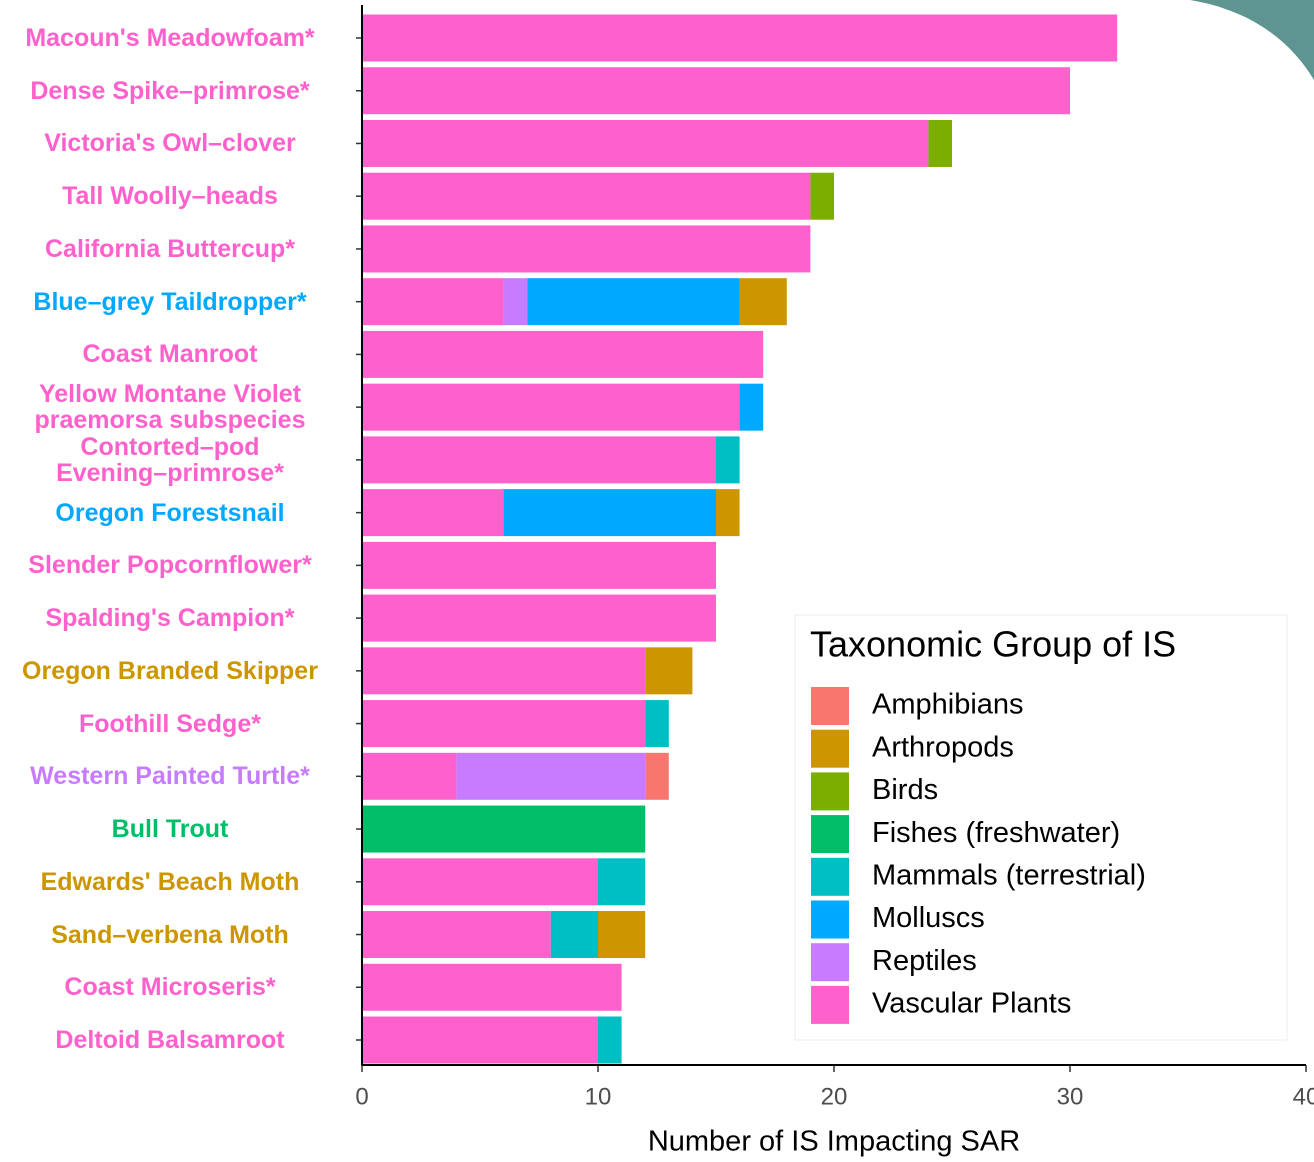  What do you see at coordinates (170, 670) in the screenshot?
I see `y-tick-label: Oregon Branded Skipper` at bounding box center [170, 670].